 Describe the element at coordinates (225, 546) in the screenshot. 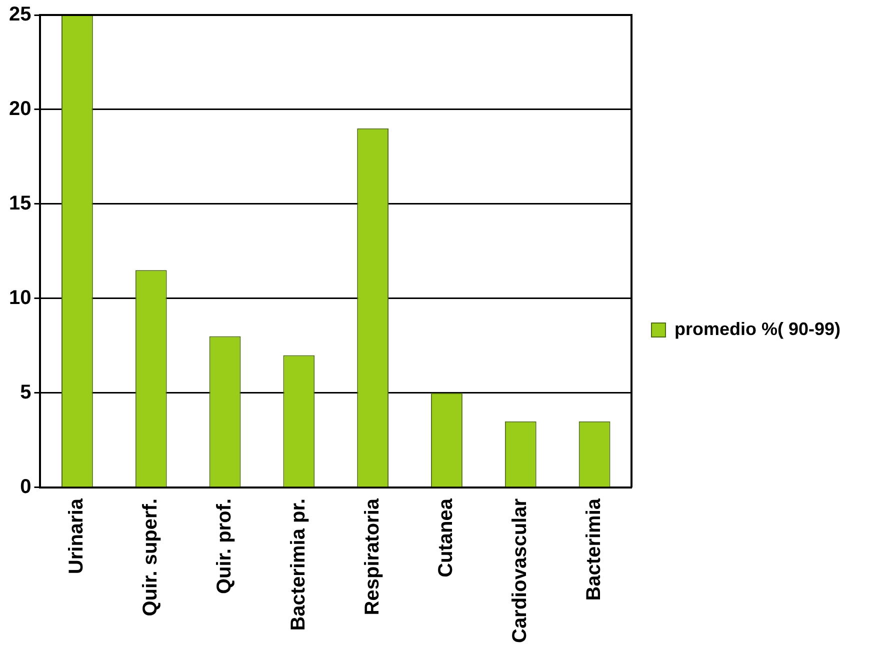

I see `x-tick-label: Quir. prof.` at that location.